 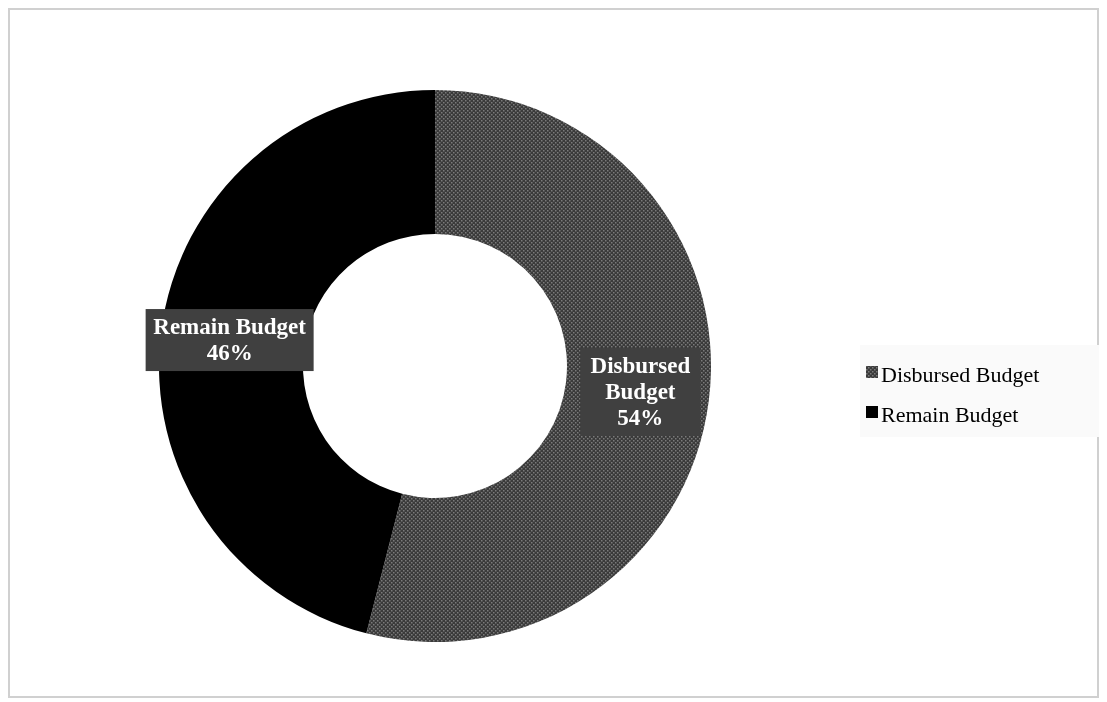 I want to click on legend-label: Remain Budget, so click(x=950, y=415).